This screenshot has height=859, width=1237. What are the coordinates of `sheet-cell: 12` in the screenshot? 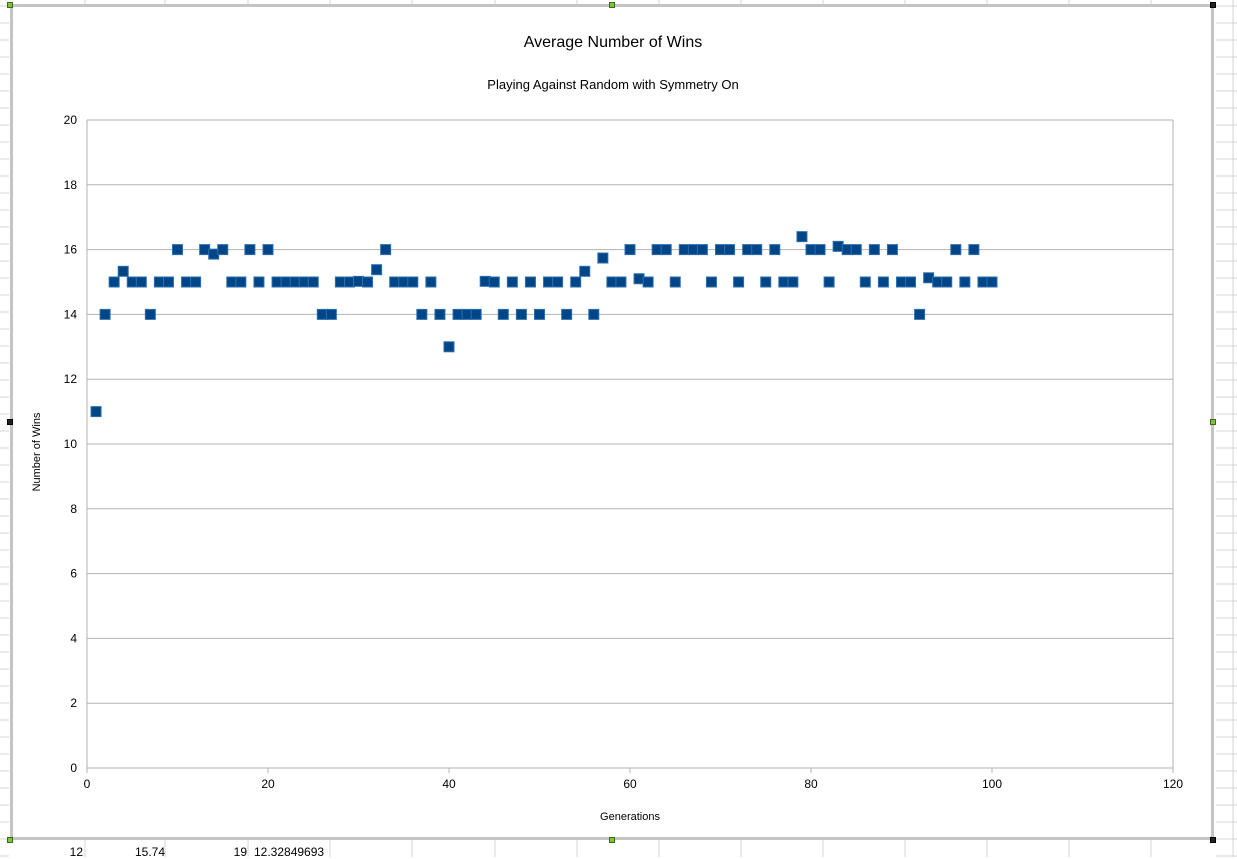 It's located at (76, 852).